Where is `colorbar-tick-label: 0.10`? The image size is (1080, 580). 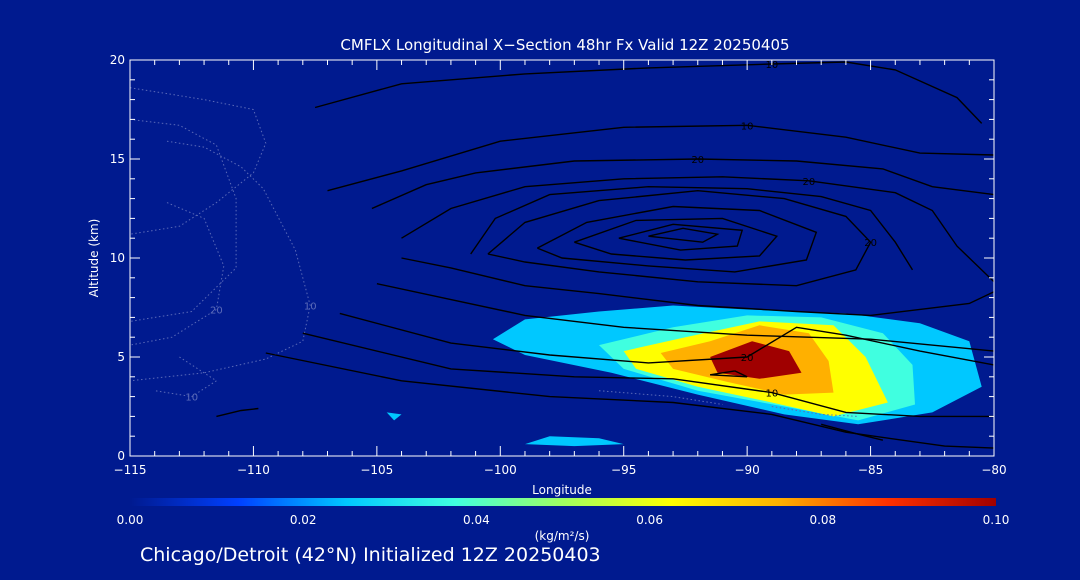
colorbar-tick-label: 0.10 is located at coordinates (996, 520).